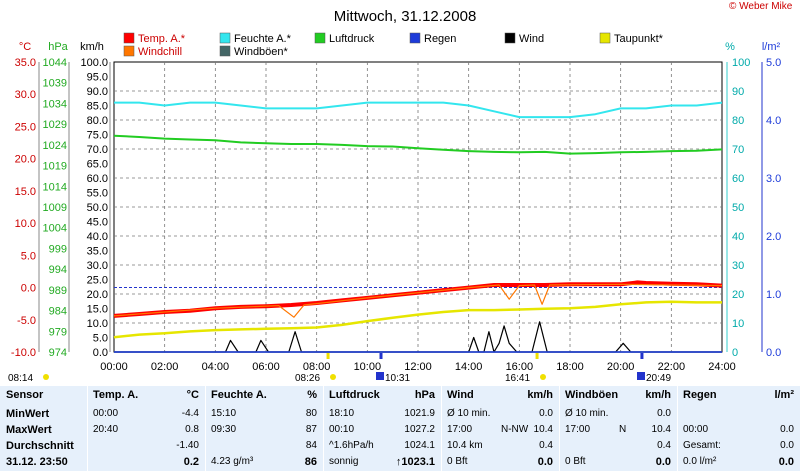 Image resolution: width=810 pixels, height=471 pixels. What do you see at coordinates (469, 367) in the screenshot?
I see `time-tick-label: 14:00` at bounding box center [469, 367].